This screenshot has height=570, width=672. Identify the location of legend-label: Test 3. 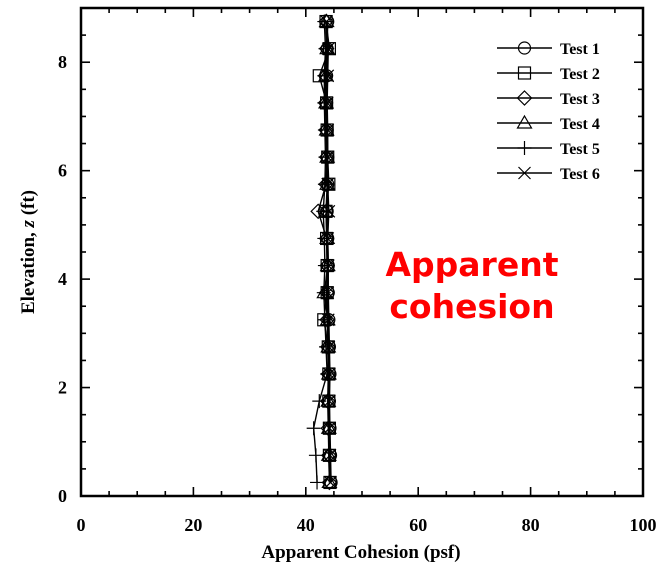
(580, 99).